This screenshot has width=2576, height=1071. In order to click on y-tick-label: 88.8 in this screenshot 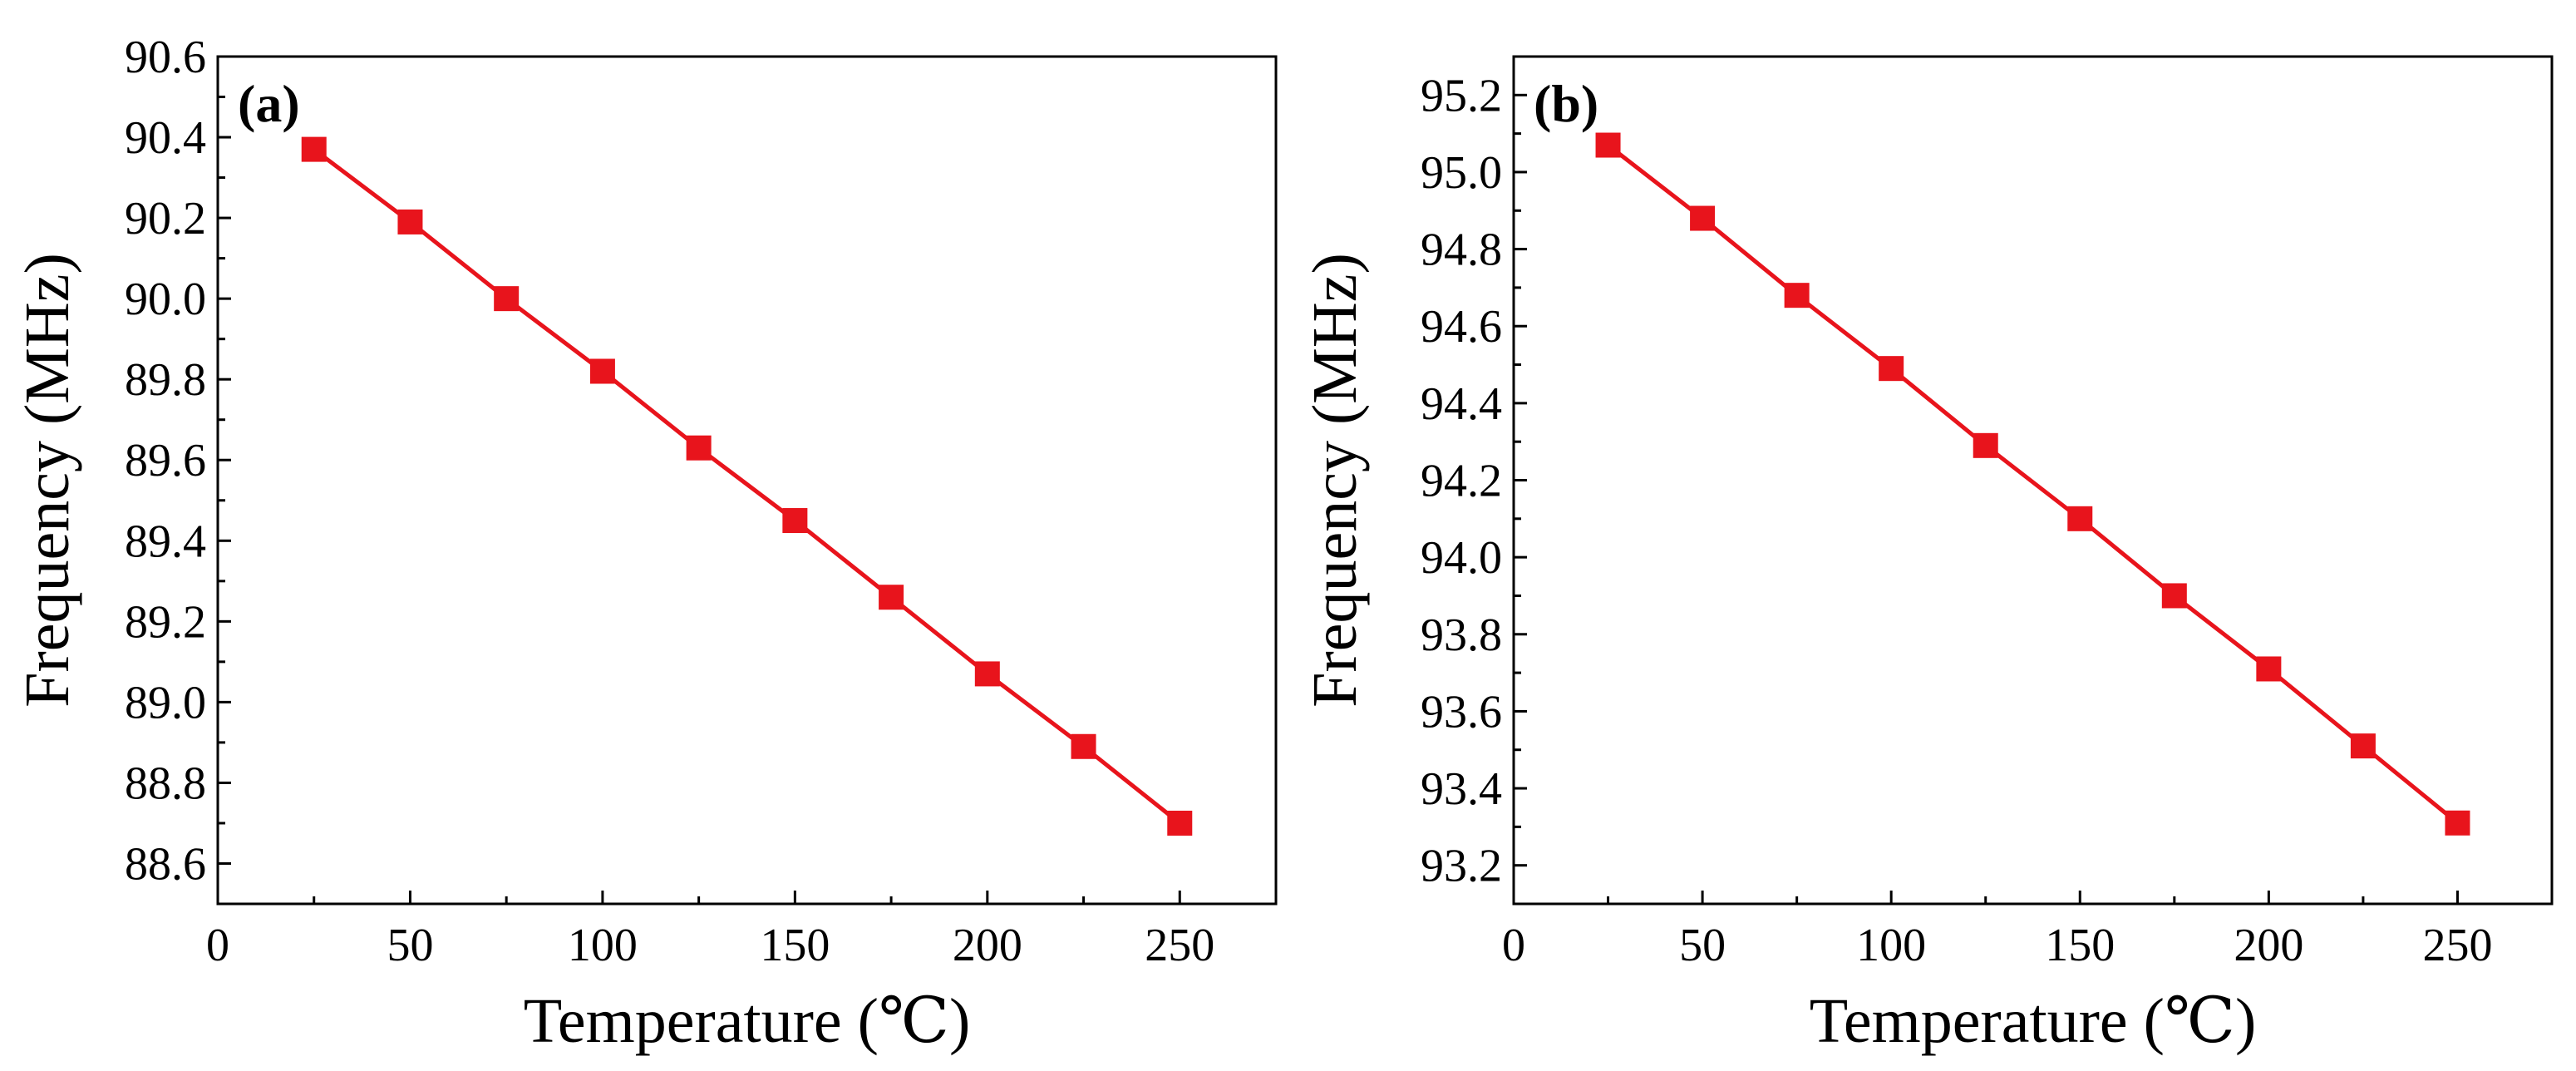, I will do `click(165, 783)`.